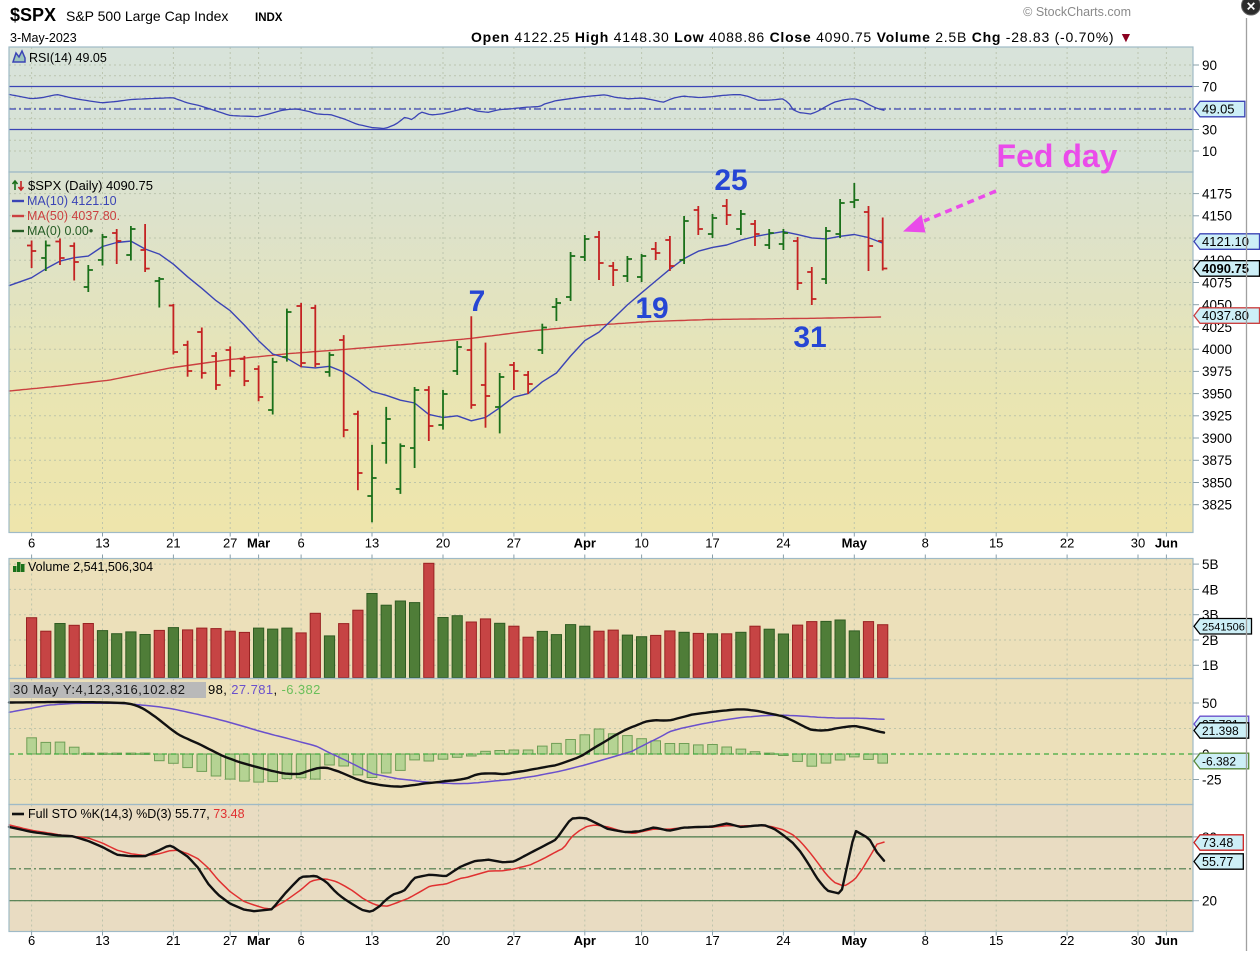  I want to click on svg-text: -25, so click(1212, 779).